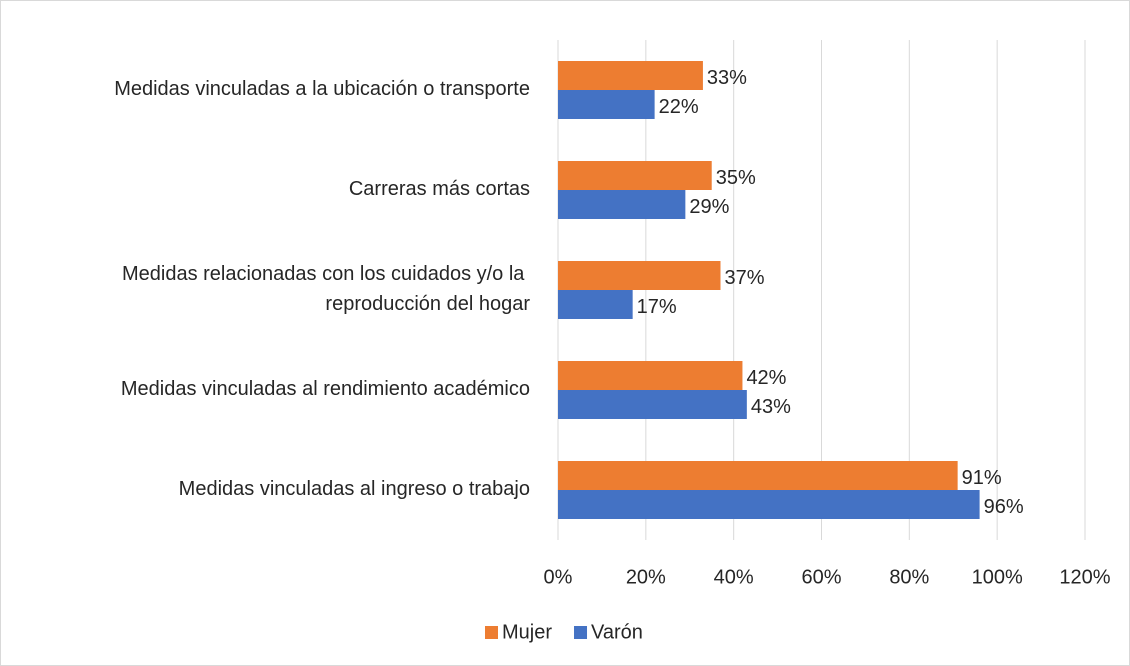  I want to click on data-label: 96%, so click(1004, 507).